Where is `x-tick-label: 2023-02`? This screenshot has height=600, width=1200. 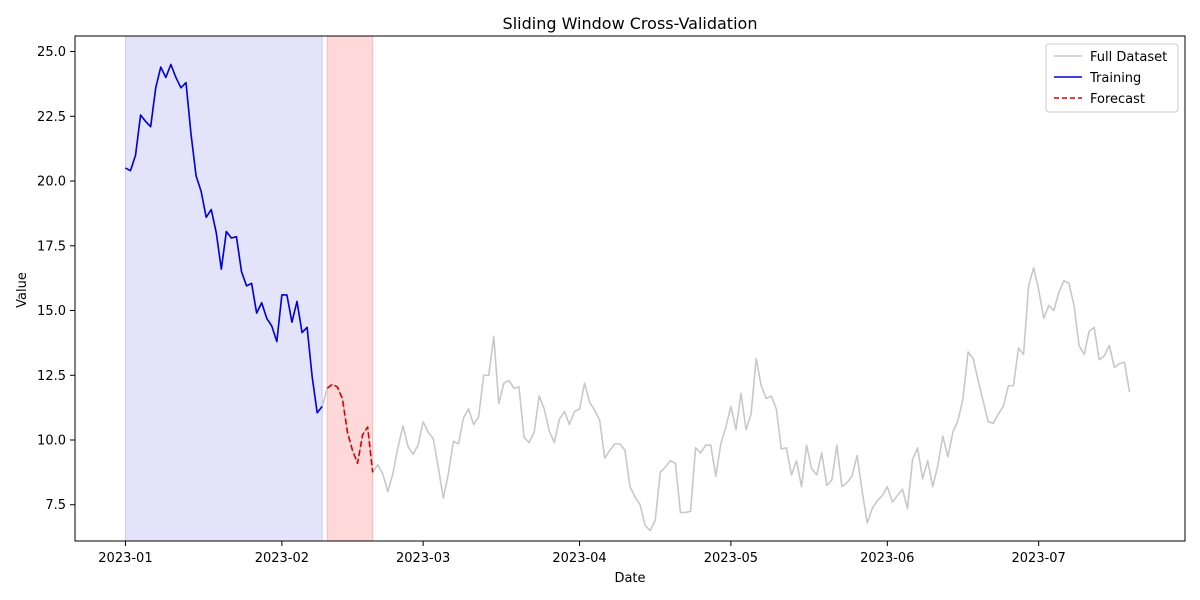
x-tick-label: 2023-02 is located at coordinates (282, 558).